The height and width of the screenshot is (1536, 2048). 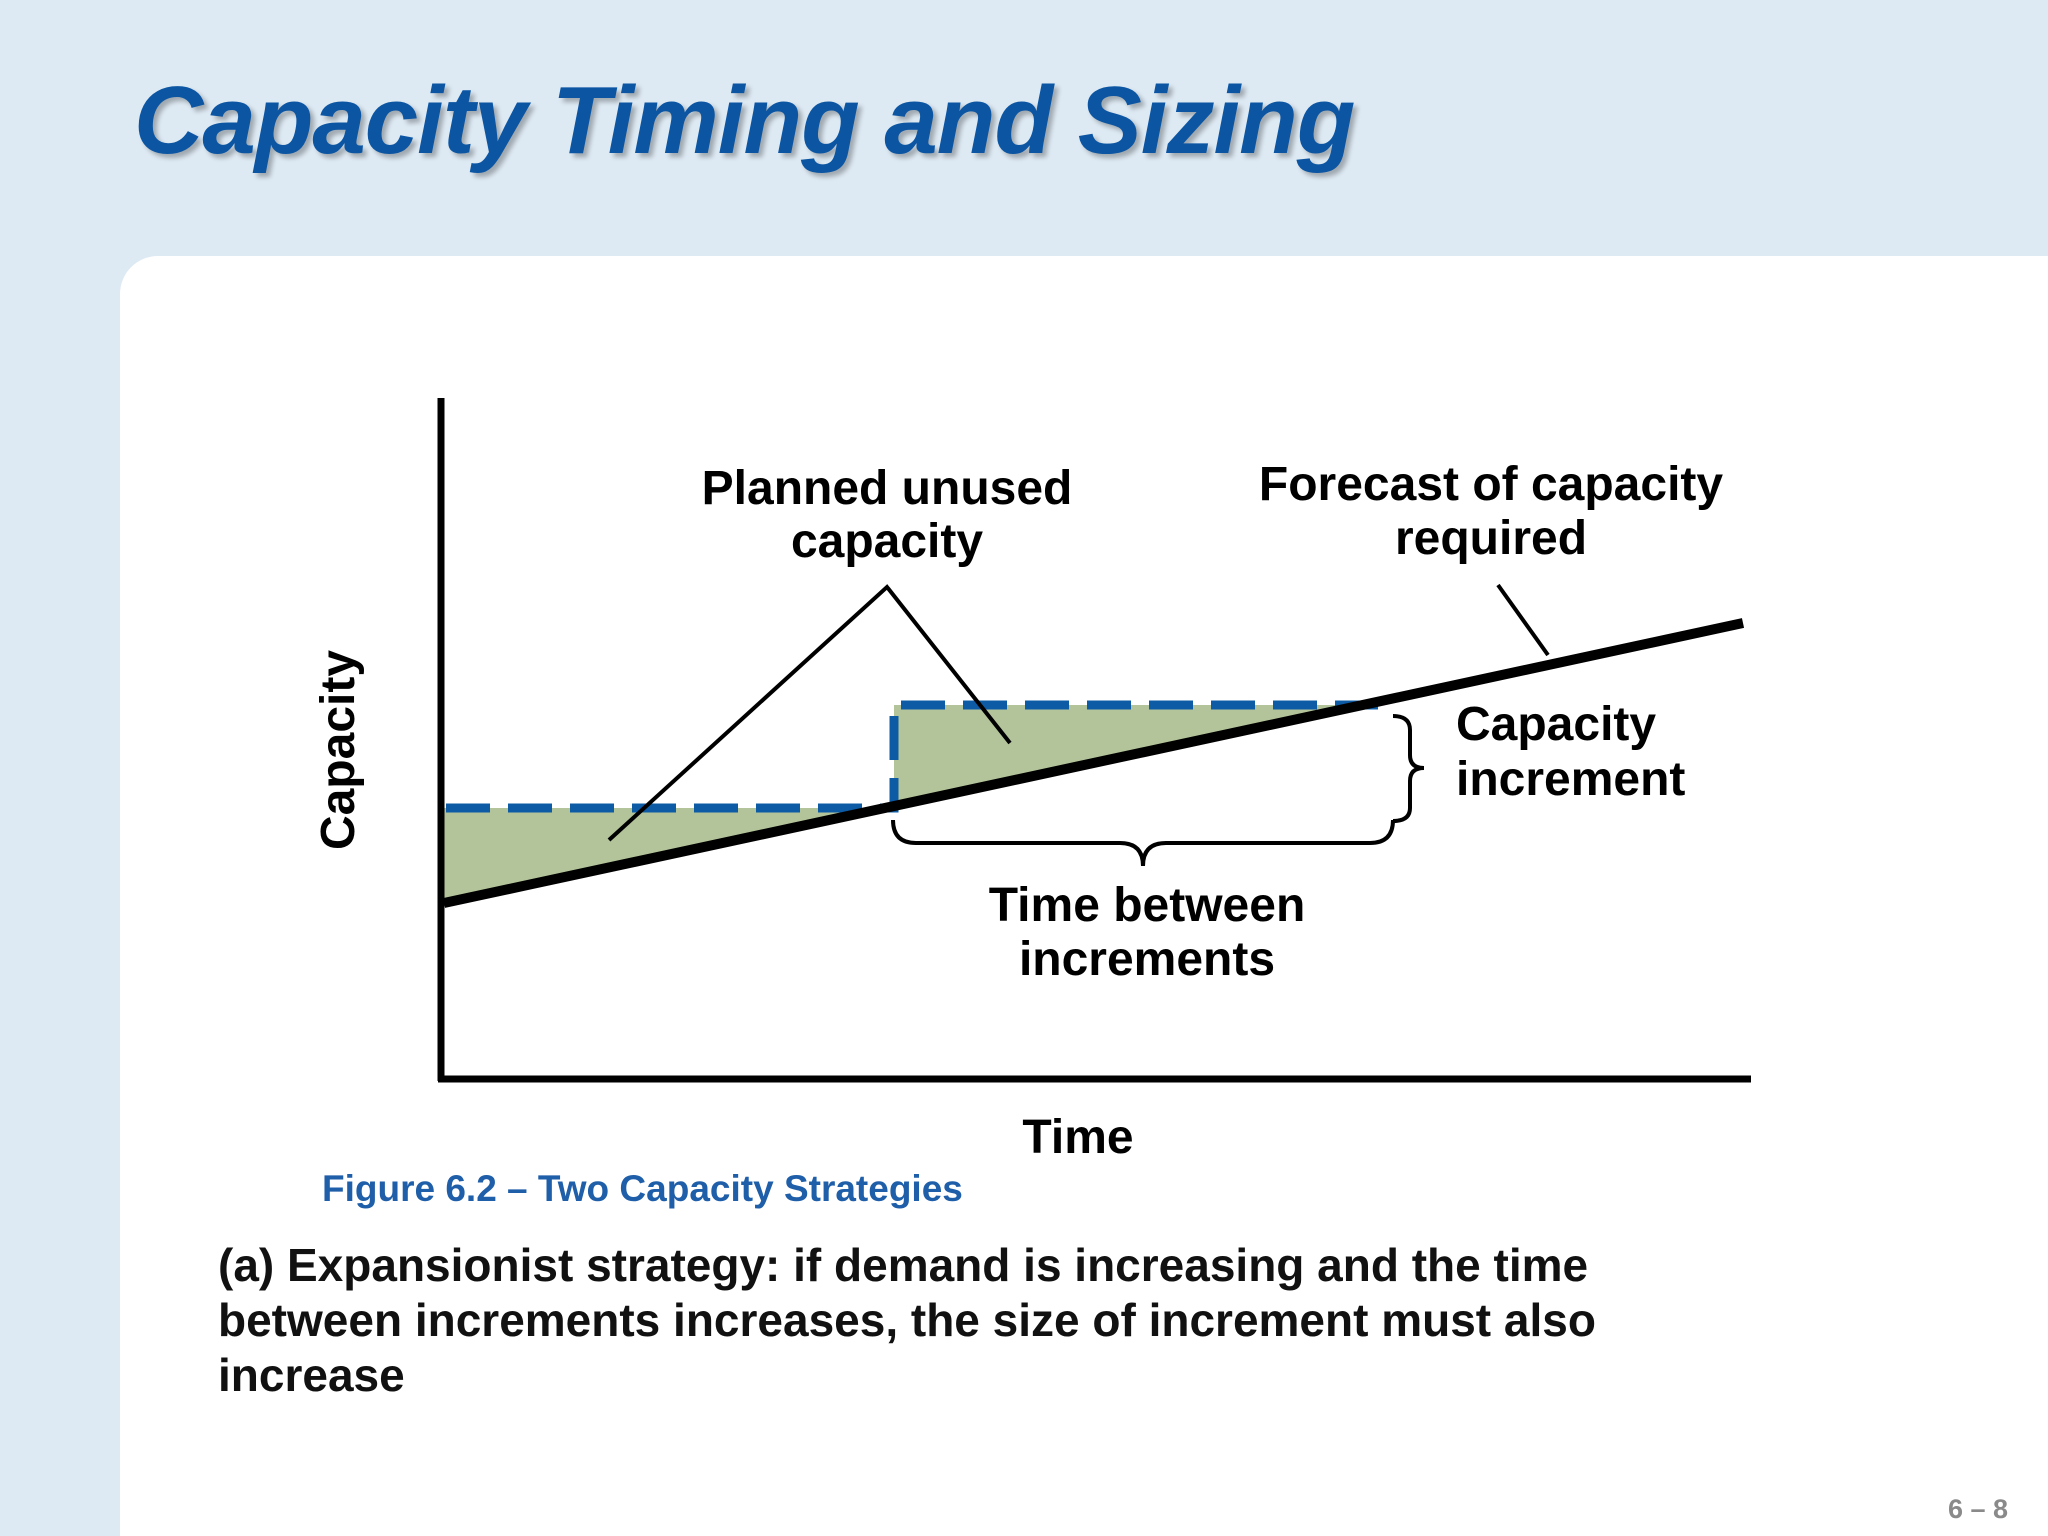 I want to click on x-axis-label: Time, so click(x=1077, y=1137).